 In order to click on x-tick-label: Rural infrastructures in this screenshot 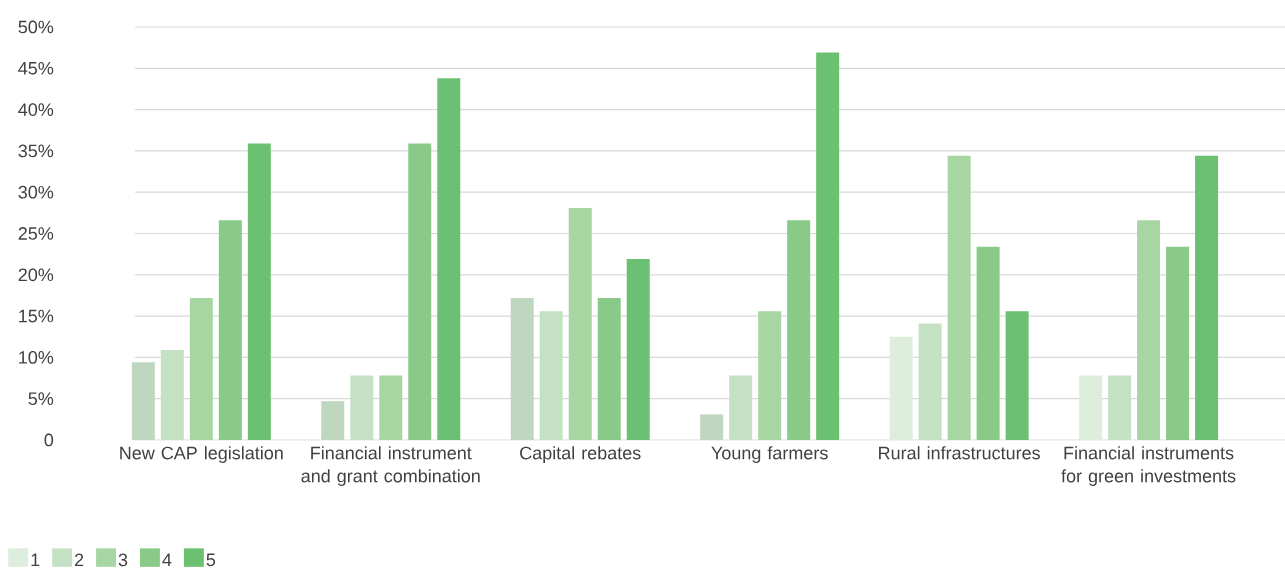, I will do `click(959, 453)`.